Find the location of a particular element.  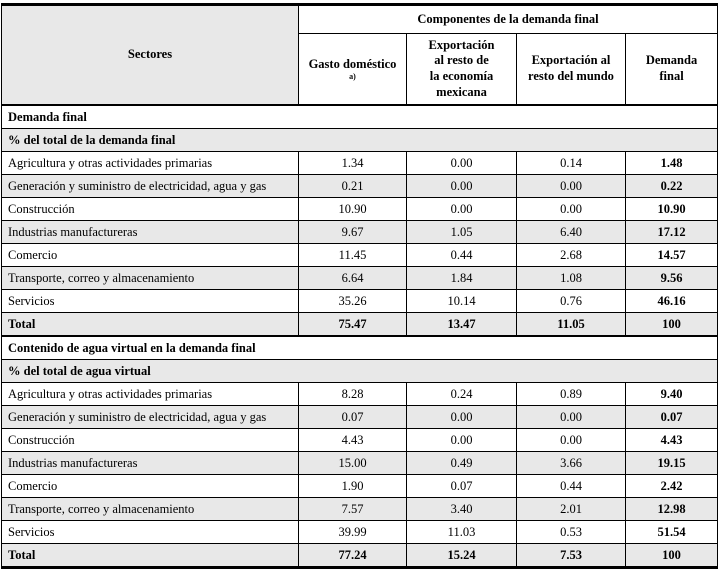

cell-value: 1.34 is located at coordinates (352, 163).